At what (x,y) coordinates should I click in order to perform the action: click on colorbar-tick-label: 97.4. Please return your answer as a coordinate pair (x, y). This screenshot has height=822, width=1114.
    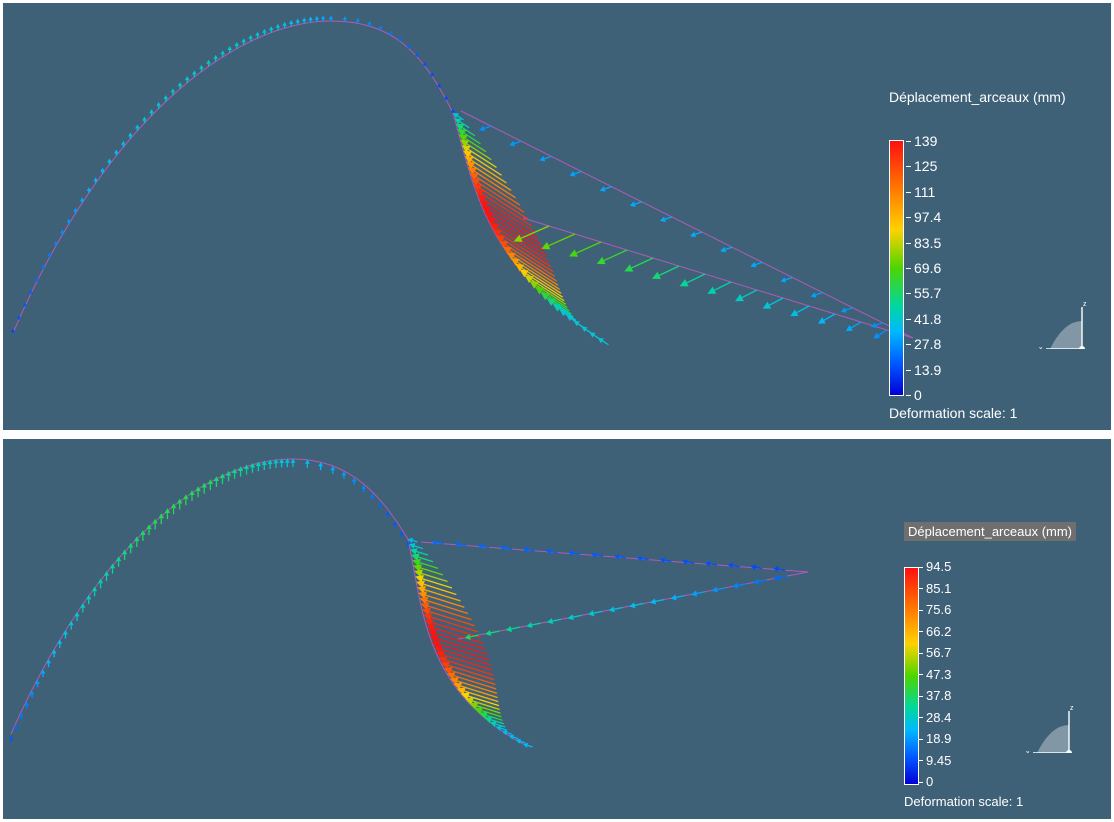
    Looking at the image, I should click on (923, 217).